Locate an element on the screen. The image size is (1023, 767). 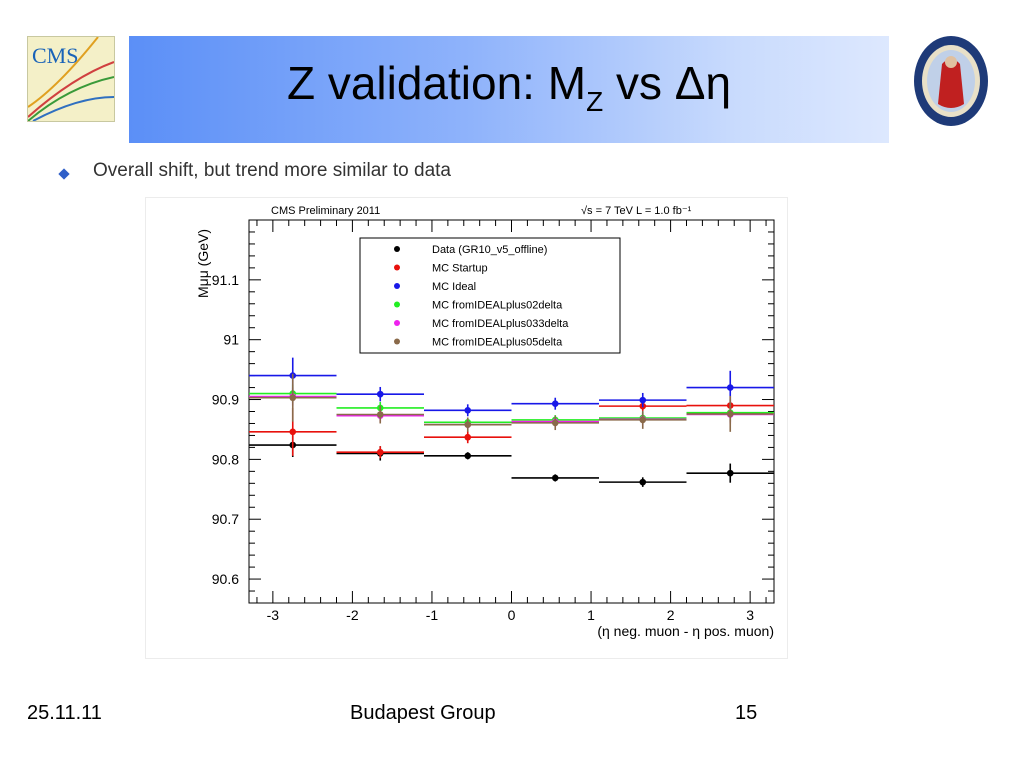
legend-label: MC fromIDEALplus033delta is located at coordinates (500, 324).